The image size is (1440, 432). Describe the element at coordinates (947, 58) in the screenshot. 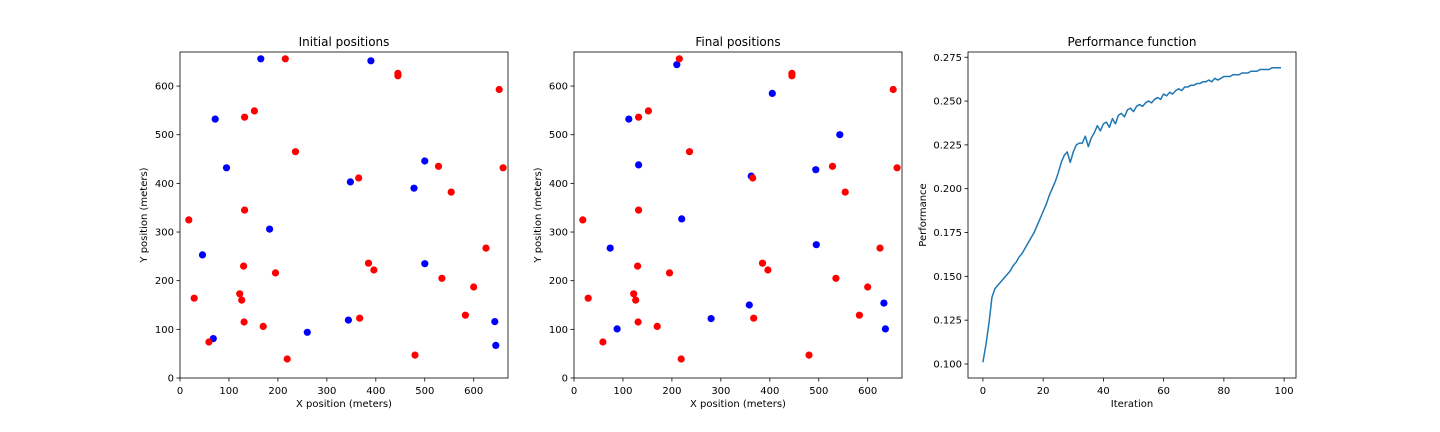

I see `y-tick-label: 0.275` at that location.